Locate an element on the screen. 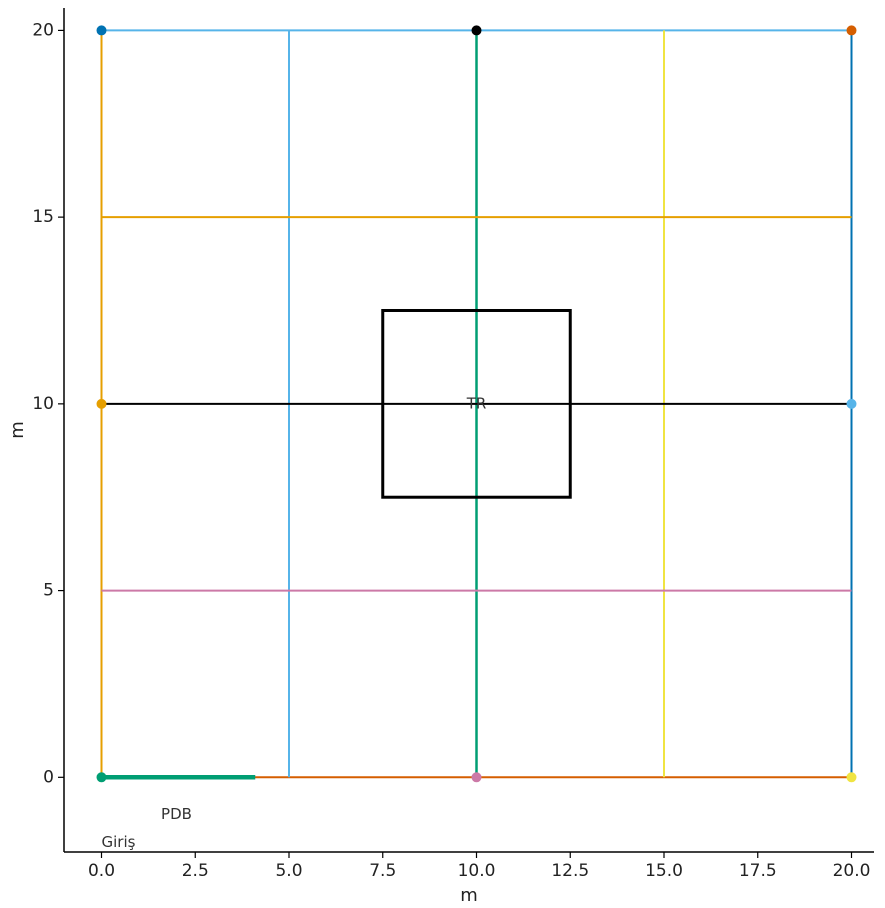 The image size is (885, 908). chart-rectangle-layer is located at coordinates (476, 403).